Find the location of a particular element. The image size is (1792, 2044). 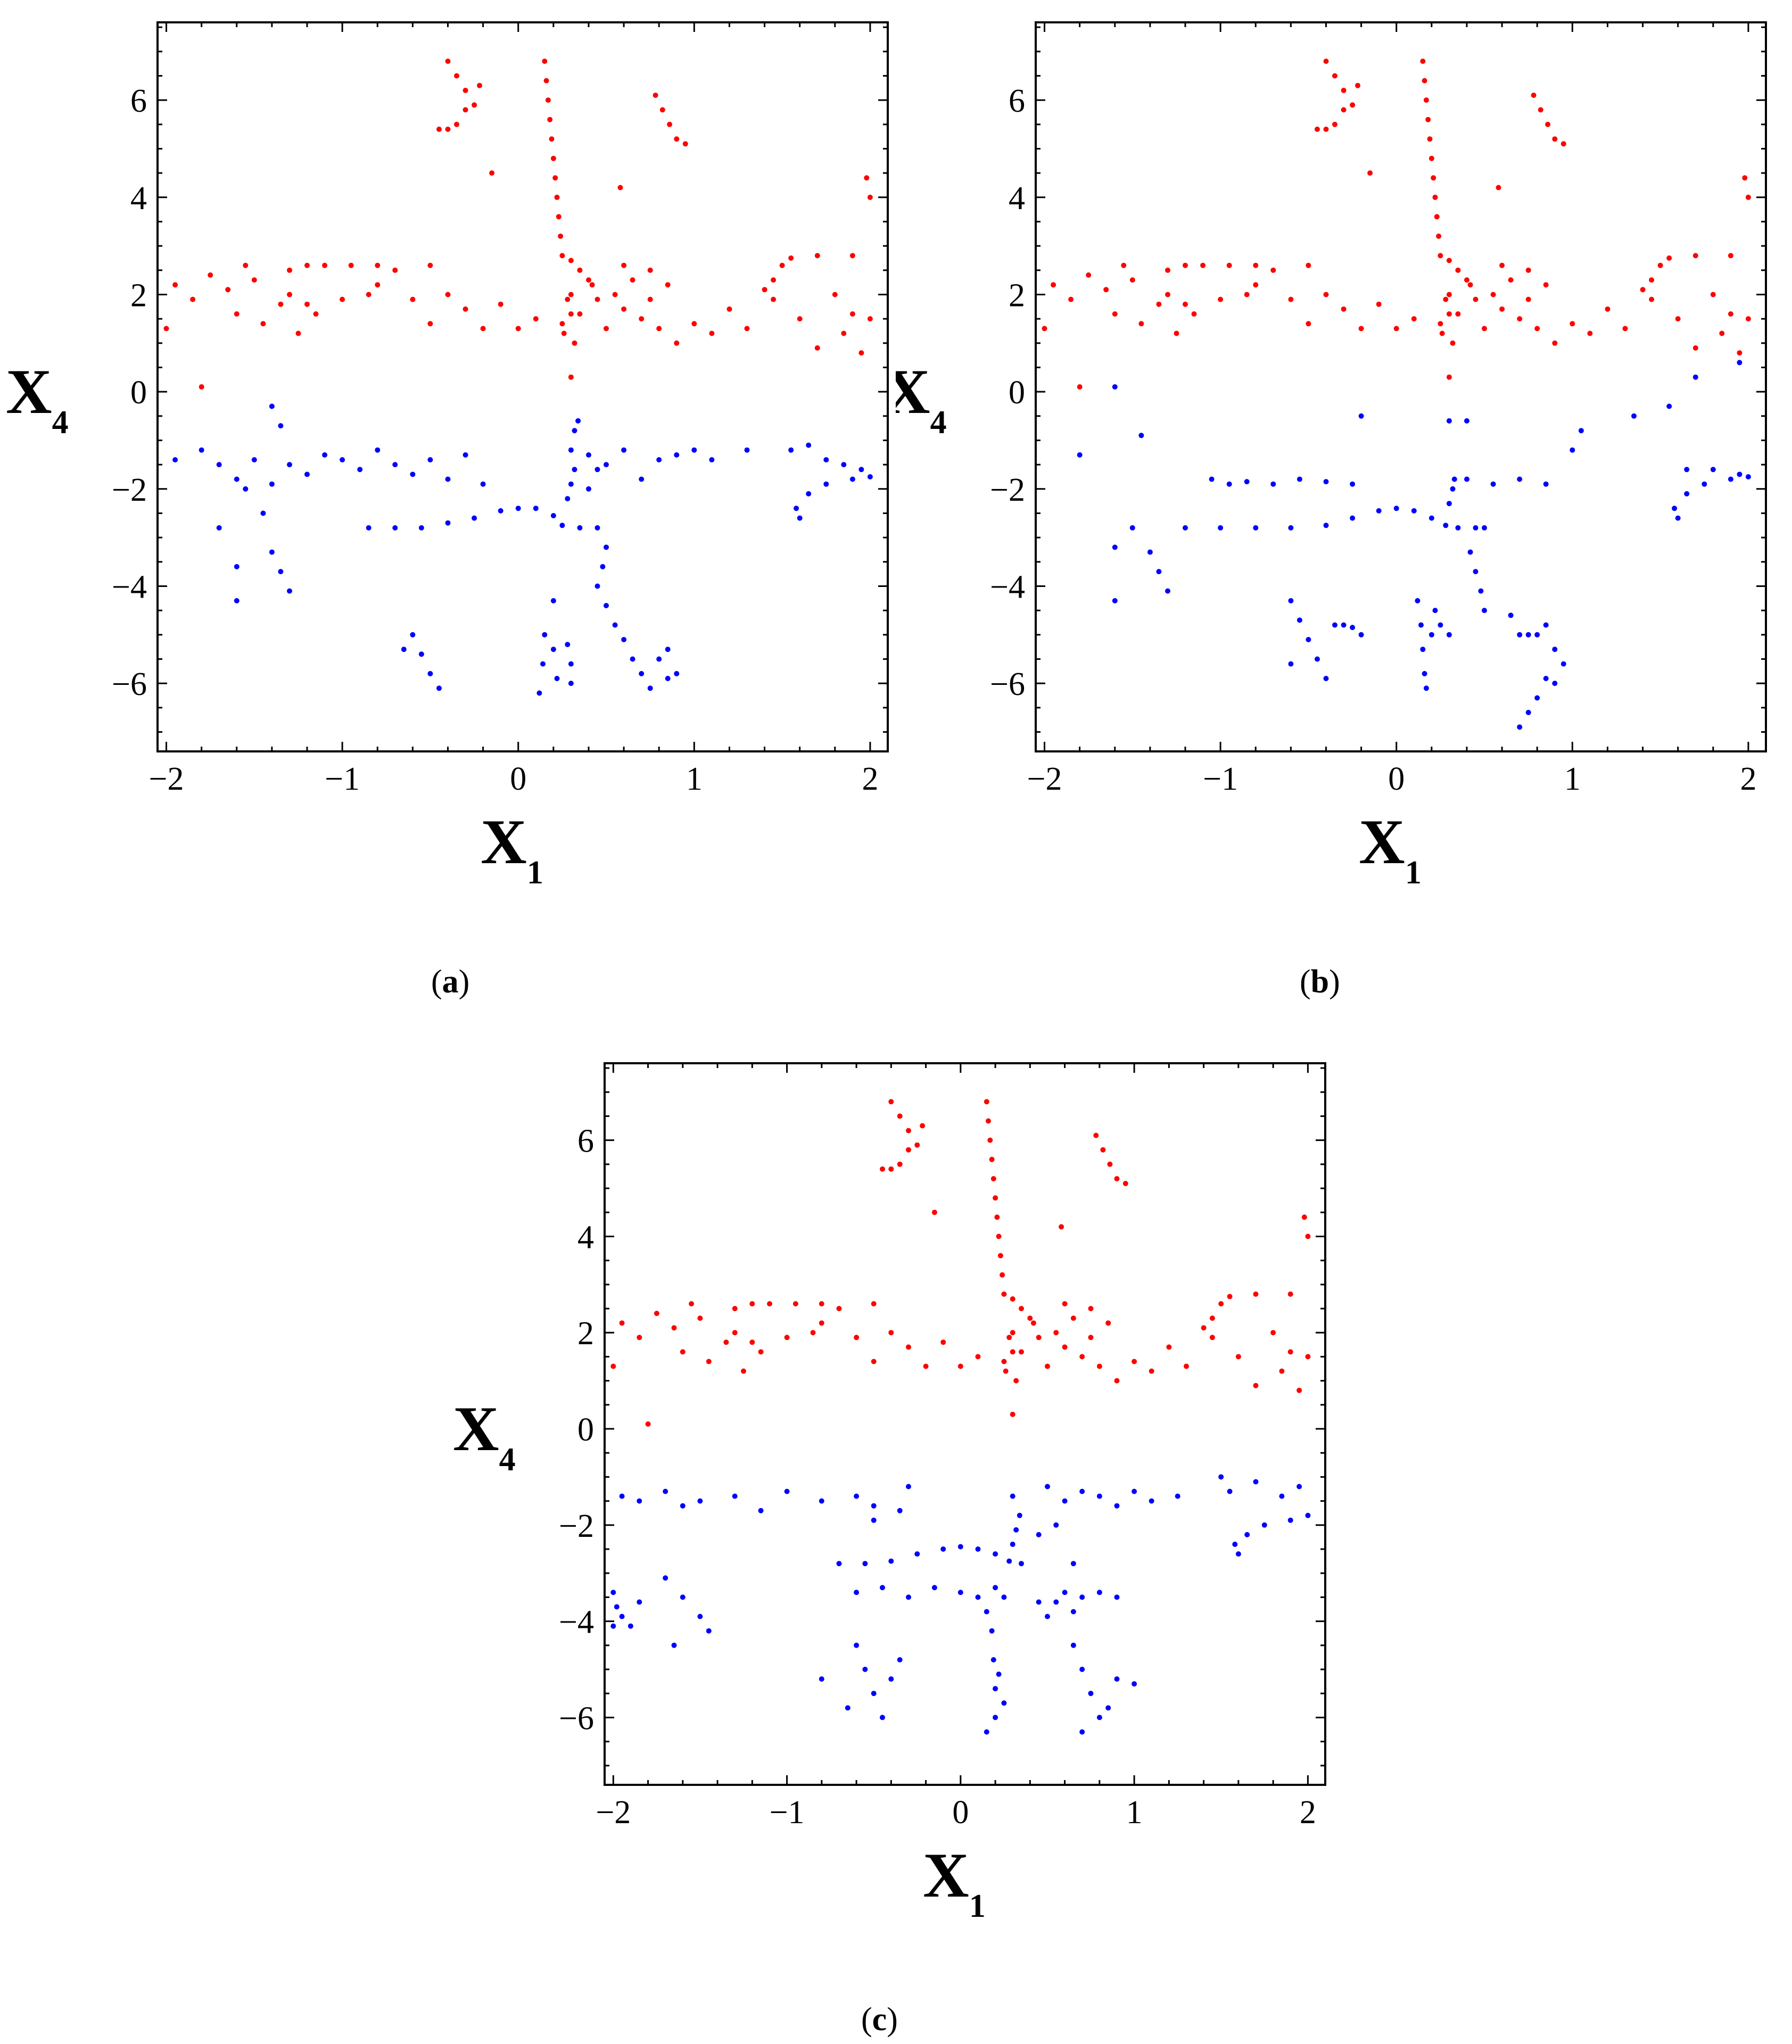

caption-a-letter: a is located at coordinates (450, 982).